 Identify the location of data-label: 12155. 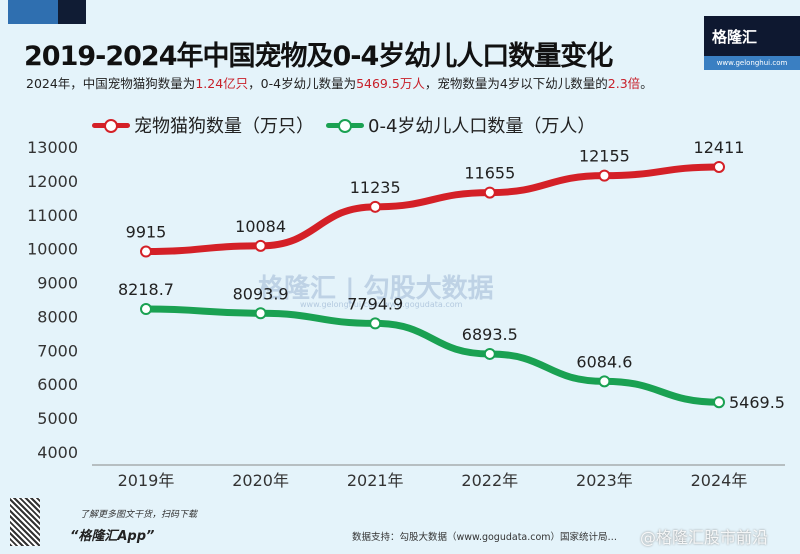
(604, 156).